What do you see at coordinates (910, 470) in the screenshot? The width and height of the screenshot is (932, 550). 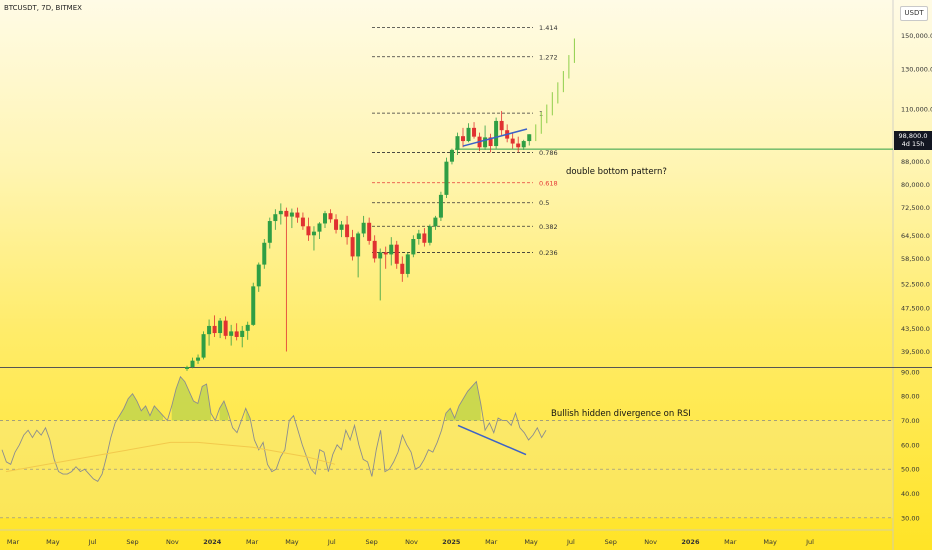 I see `rsi-tick-label: 50.00` at bounding box center [910, 470].